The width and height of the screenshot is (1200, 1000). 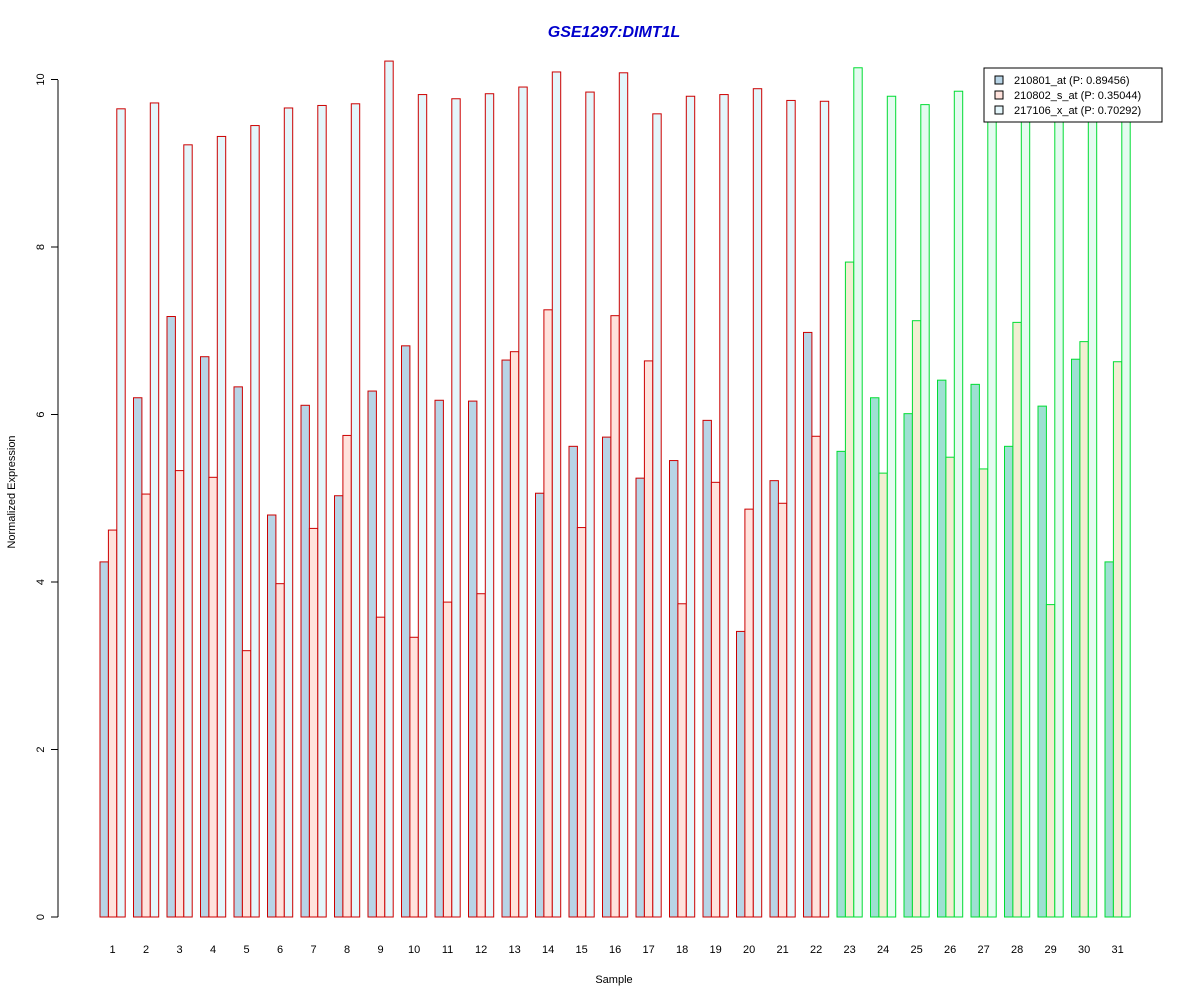 What do you see at coordinates (715, 950) in the screenshot?
I see `x-tick-label-19: 19` at bounding box center [715, 950].